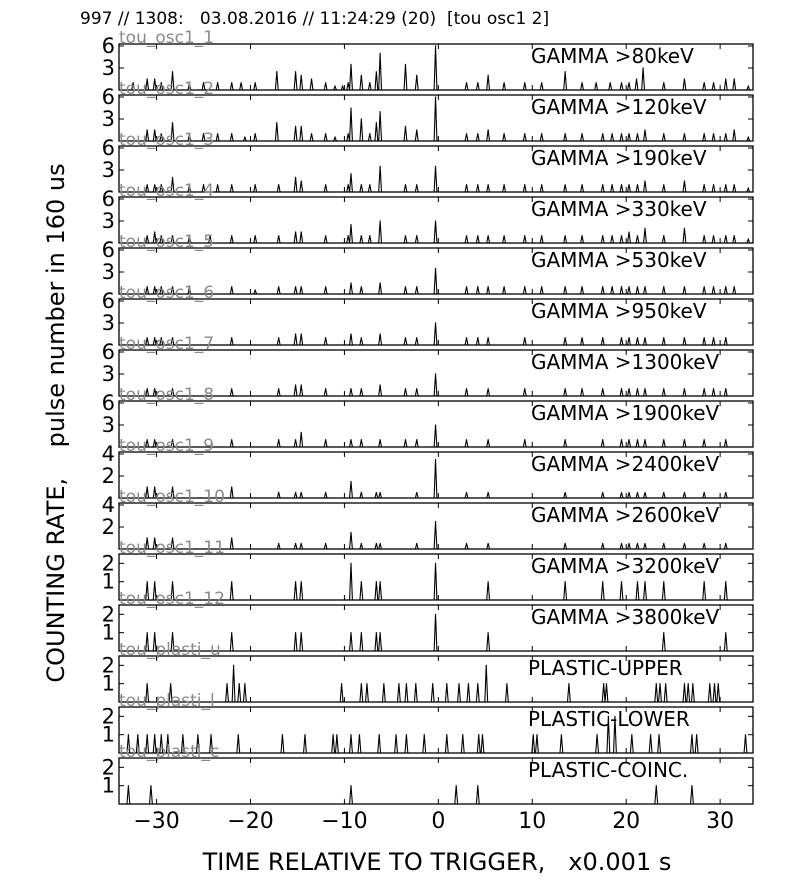 This screenshot has height=882, width=792. I want to click on y-tick-label: 4, so click(108, 505).